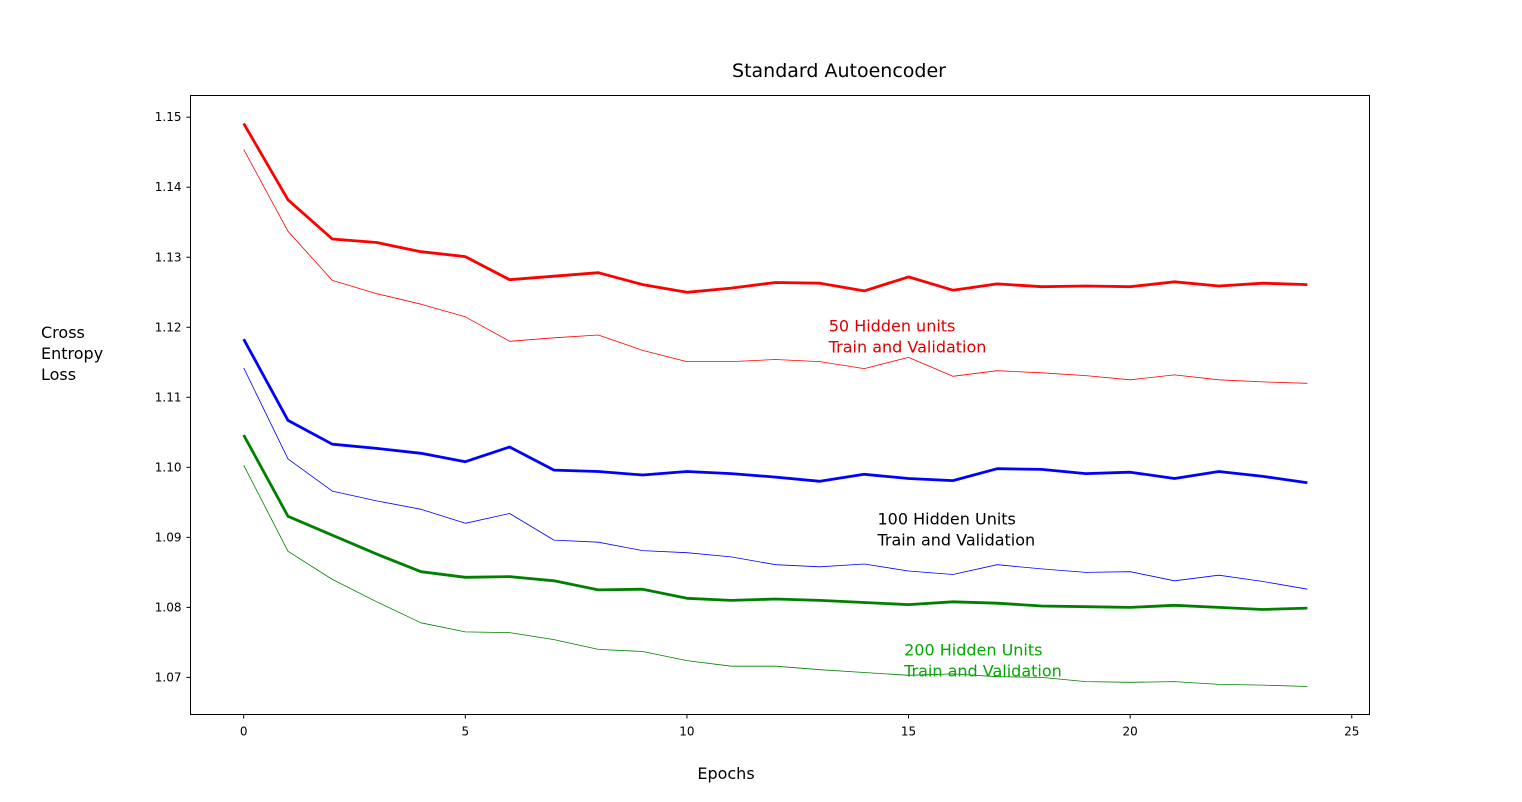  What do you see at coordinates (72, 353) in the screenshot?
I see `y-axis-label-line-2: Entropy` at bounding box center [72, 353].